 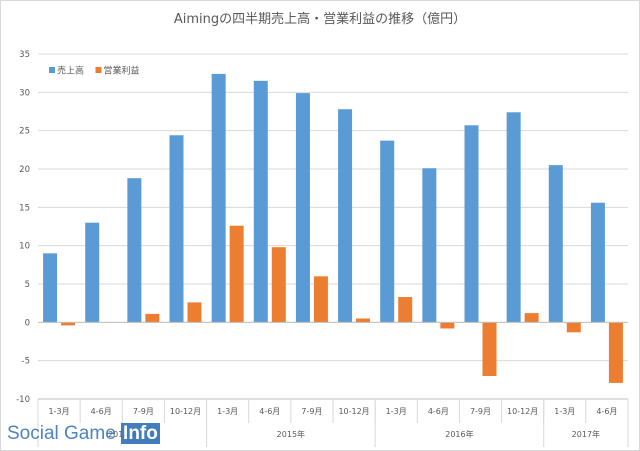 I want to click on y-tick-label: -10, so click(x=23, y=400).